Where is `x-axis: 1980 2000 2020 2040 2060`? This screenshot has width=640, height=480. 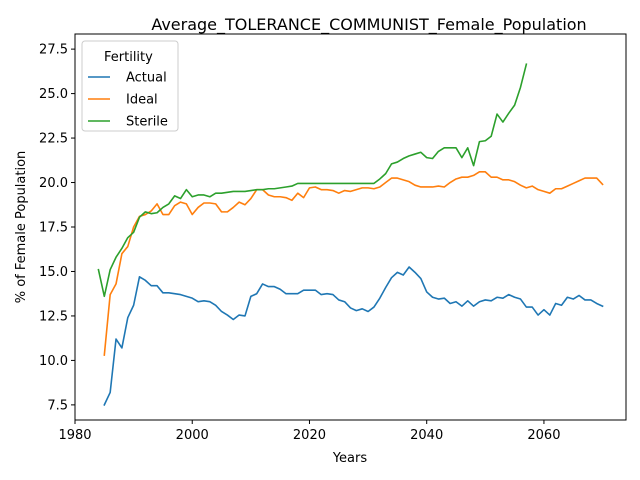
x-axis: 1980 2000 2020 2040 2060 is located at coordinates (309, 431).